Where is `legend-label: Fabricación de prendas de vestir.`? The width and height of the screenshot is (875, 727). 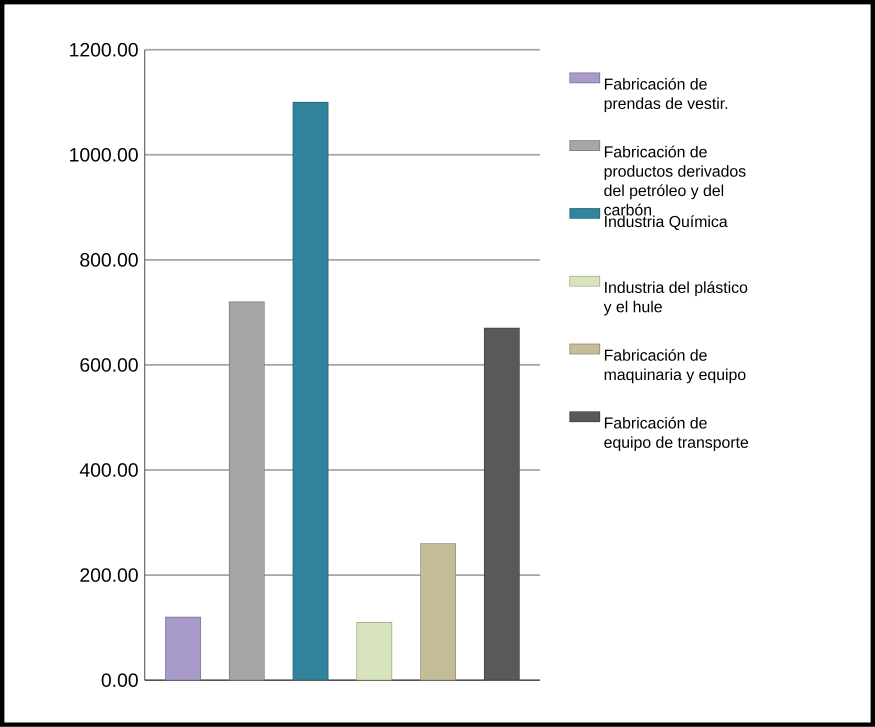 legend-label: Fabricación de prendas de vestir. is located at coordinates (666, 95).